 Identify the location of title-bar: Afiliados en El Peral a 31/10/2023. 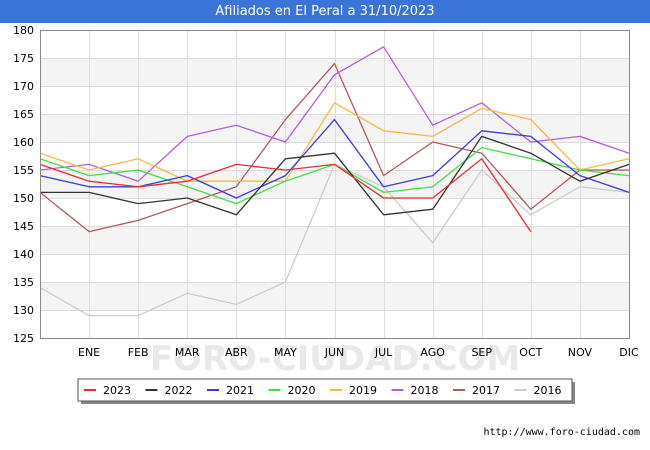
(325, 11).